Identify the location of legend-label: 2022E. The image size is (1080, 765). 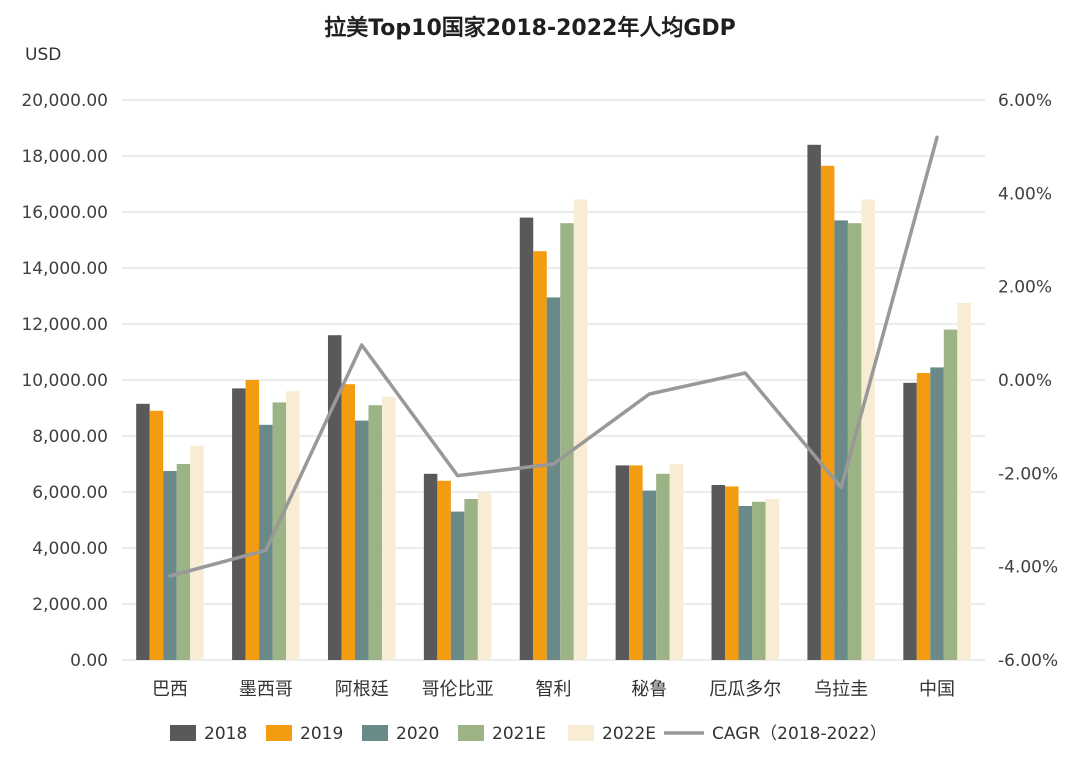
(629, 734).